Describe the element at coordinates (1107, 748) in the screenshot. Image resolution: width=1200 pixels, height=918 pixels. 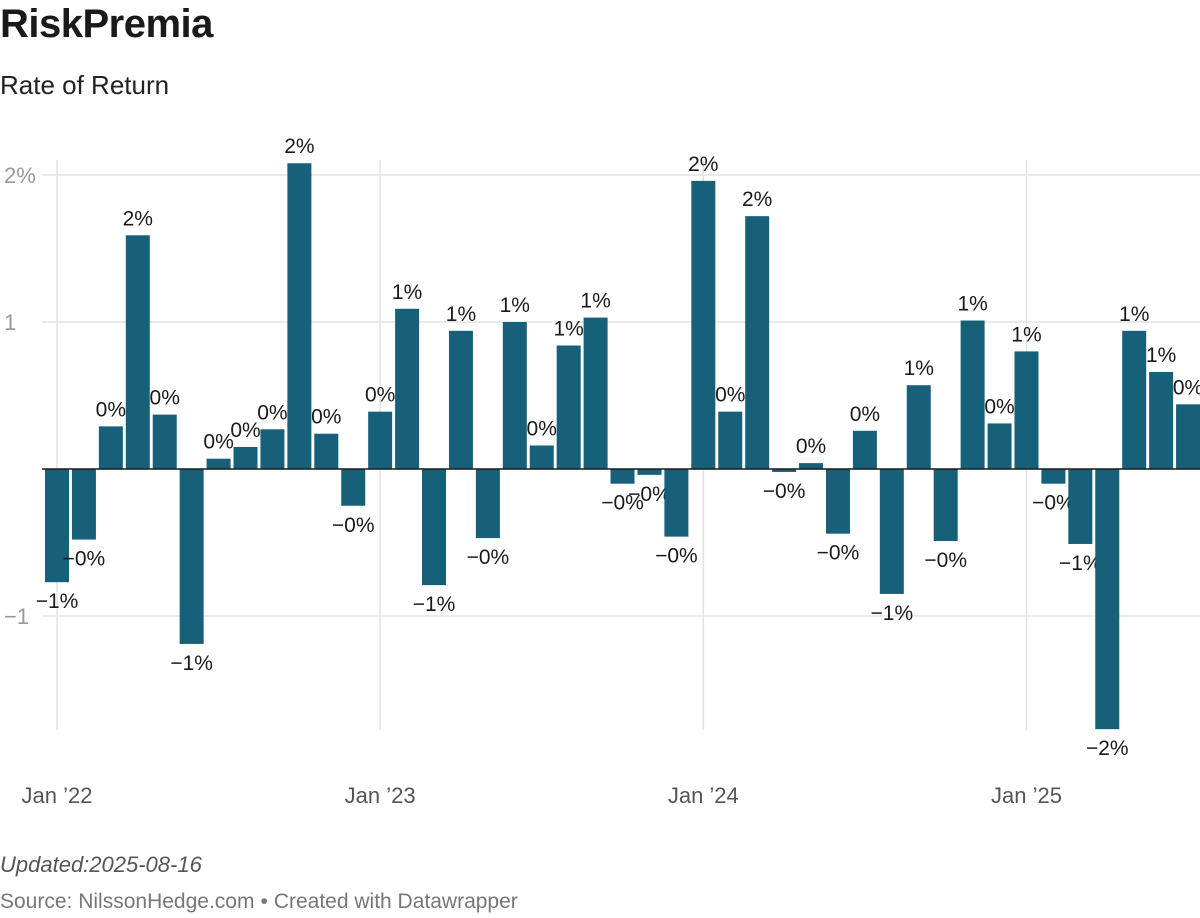
I see `bar-value-label: −2%` at that location.